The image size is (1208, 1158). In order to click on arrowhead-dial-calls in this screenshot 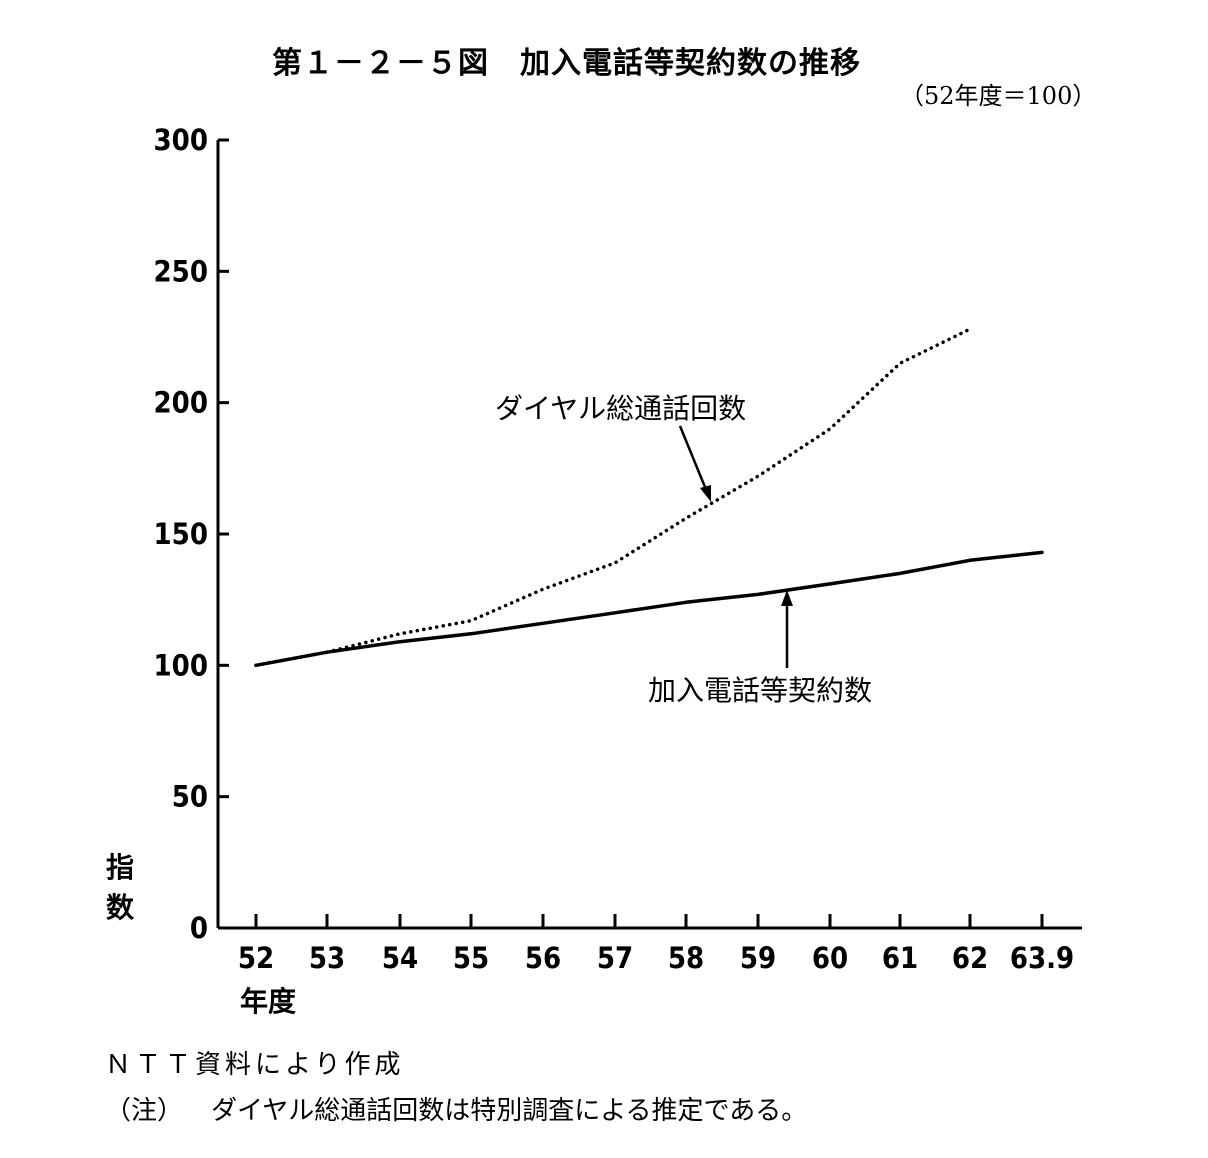, I will do `click(705, 493)`.